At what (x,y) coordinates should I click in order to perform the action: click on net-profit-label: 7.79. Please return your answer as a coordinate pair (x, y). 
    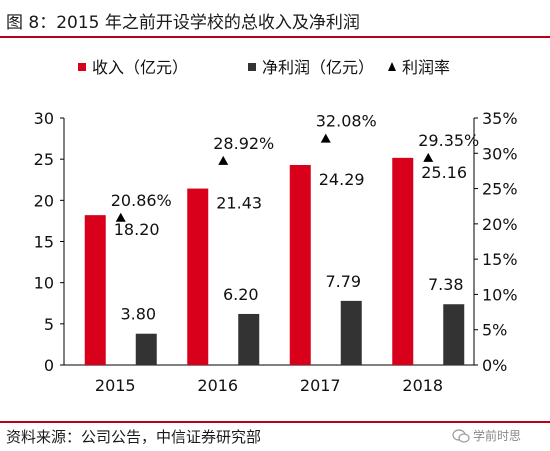
    Looking at the image, I should click on (343, 281).